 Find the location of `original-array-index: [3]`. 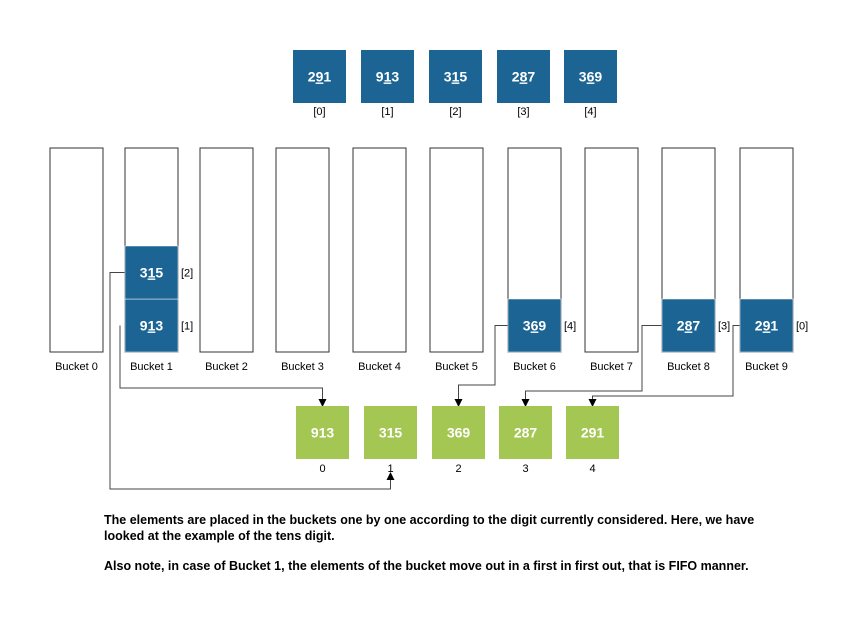

original-array-index: [3] is located at coordinates (523, 112).